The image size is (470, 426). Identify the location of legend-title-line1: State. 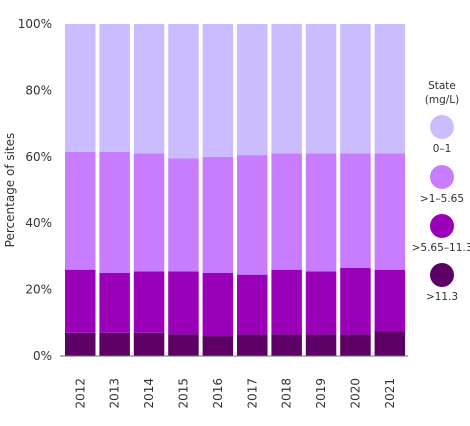
(442, 86).